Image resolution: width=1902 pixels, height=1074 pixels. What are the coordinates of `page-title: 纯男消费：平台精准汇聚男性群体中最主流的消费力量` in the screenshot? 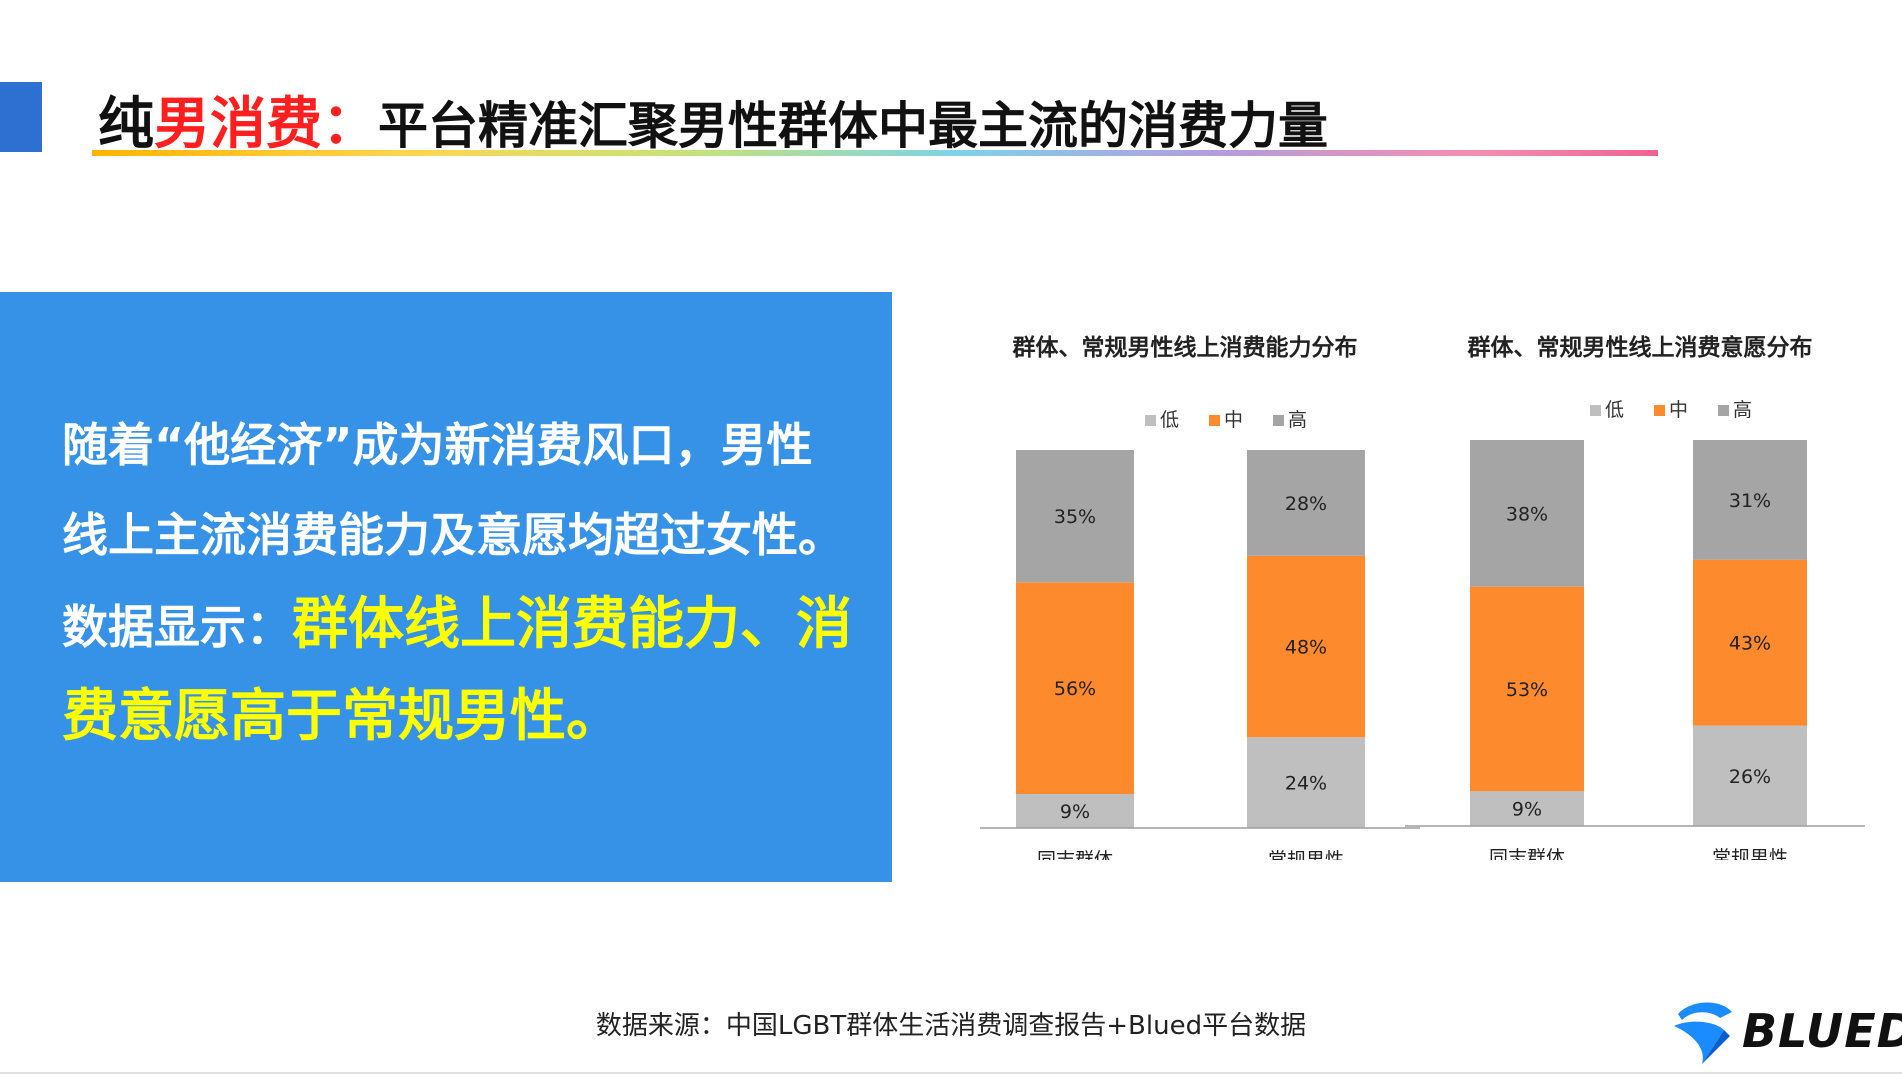 It's located at (713, 125).